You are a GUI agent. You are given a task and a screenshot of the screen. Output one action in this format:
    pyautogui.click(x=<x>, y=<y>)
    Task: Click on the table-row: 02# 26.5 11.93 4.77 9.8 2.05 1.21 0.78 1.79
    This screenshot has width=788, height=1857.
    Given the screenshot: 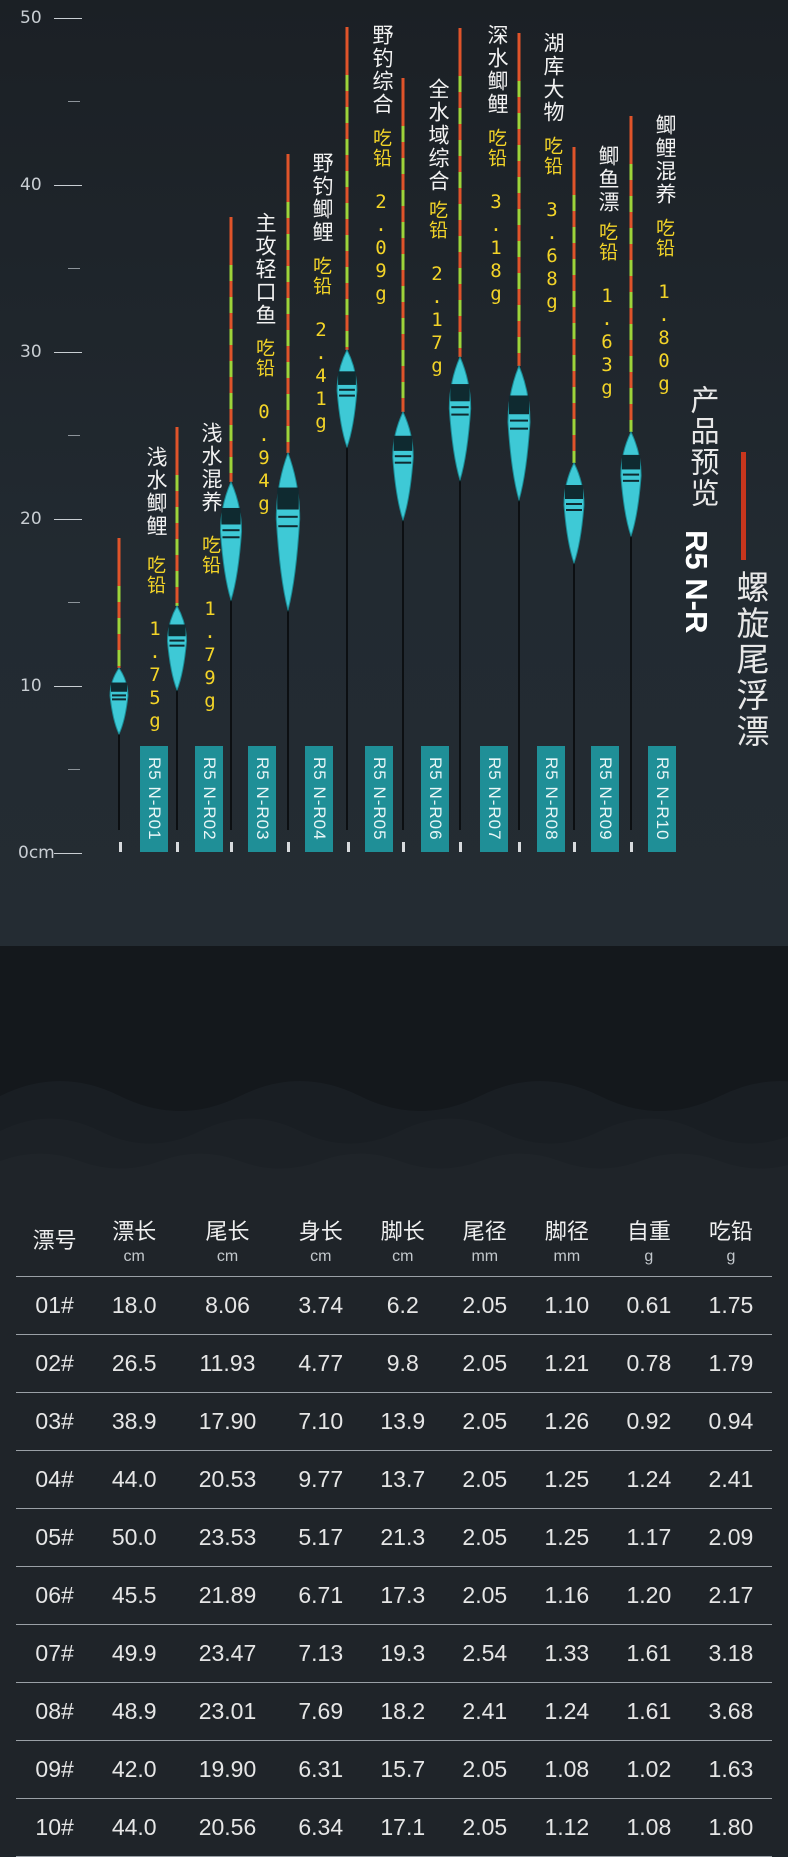 What is the action you would take?
    pyautogui.click(x=394, y=1363)
    